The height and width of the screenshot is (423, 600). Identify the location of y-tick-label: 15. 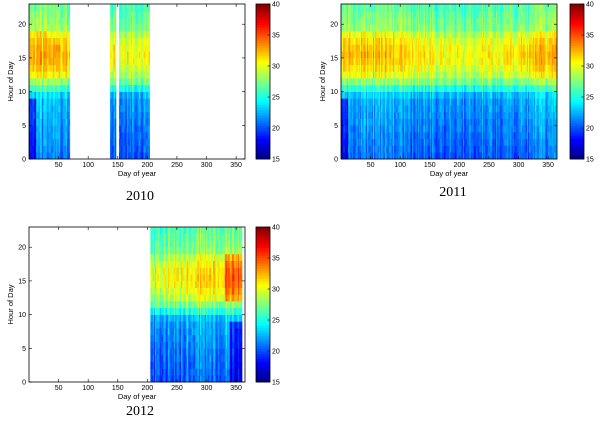
(22, 58).